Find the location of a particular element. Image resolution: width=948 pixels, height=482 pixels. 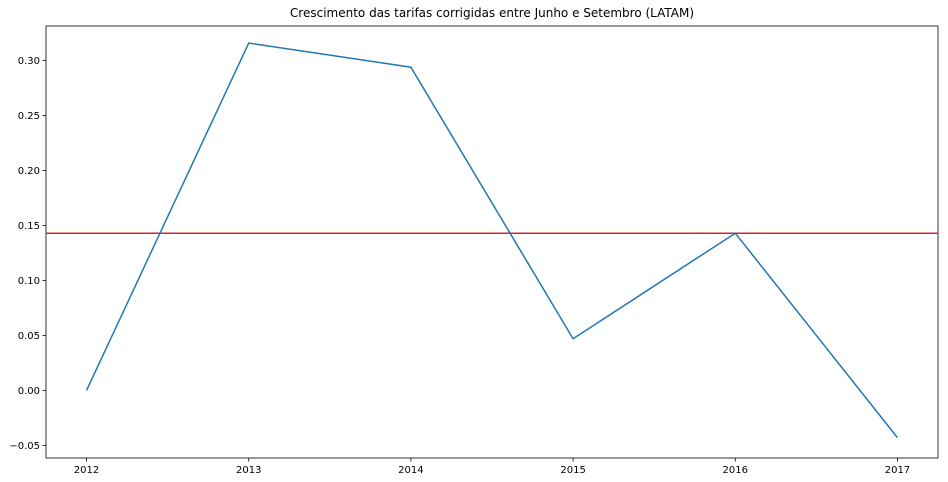

y-tick-label: 0.00 is located at coordinates (29, 391).